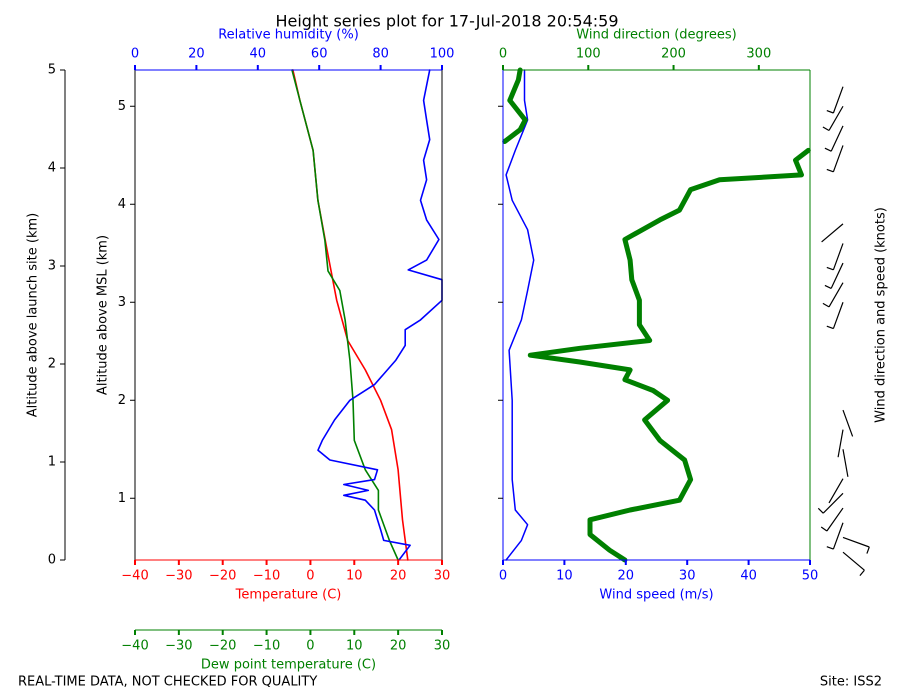 Image resolution: width=900 pixels, height=700 pixels. Describe the element at coordinates (656, 35) in the screenshot. I see `axis-title: Wind direction (degrees)` at that location.